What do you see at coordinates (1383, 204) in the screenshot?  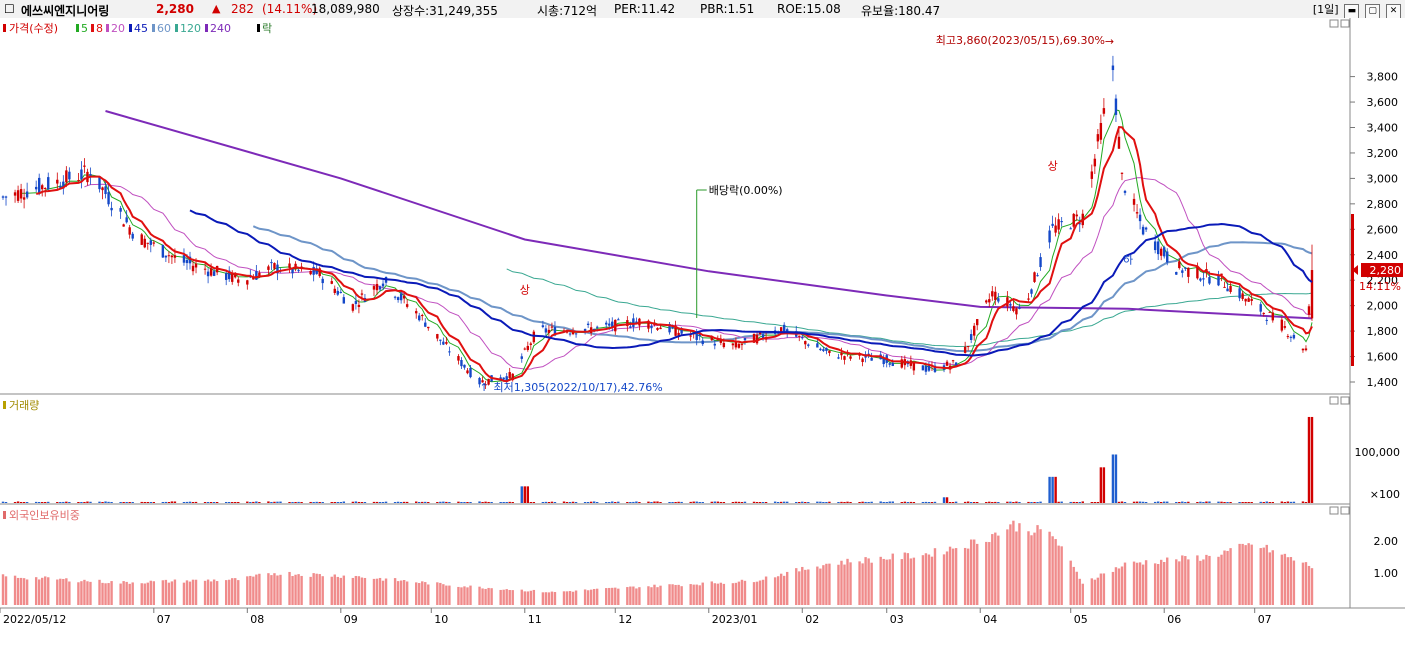 I see `price-ytick-label: 2,800` at bounding box center [1383, 204].